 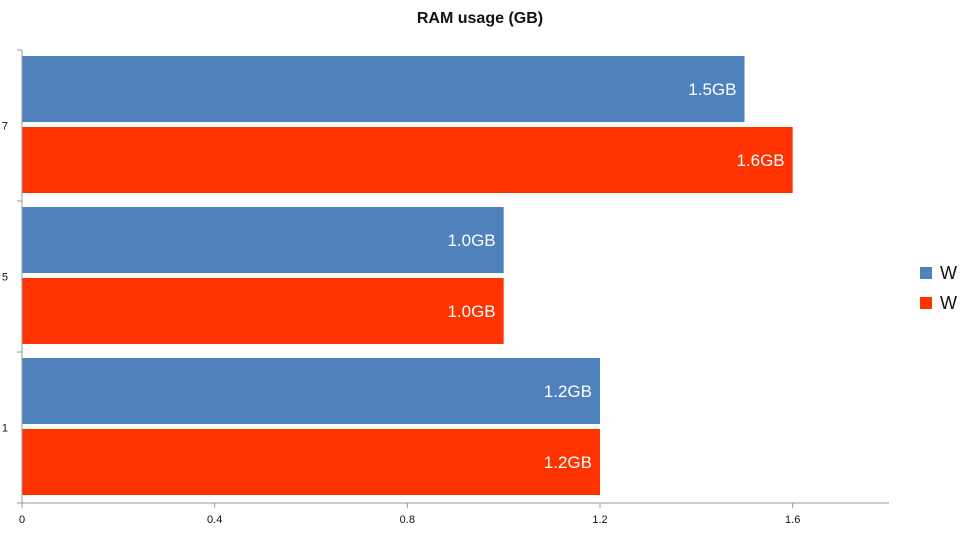 I want to click on data-label-2-1: 1.6GB, so click(x=760, y=160).